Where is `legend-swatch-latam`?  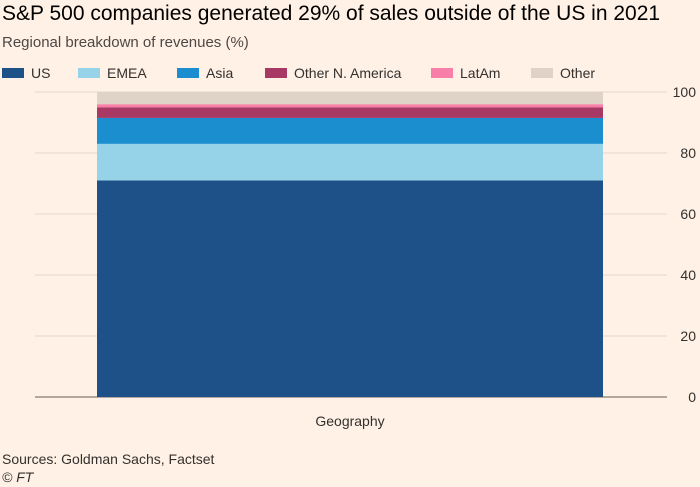 legend-swatch-latam is located at coordinates (442, 73).